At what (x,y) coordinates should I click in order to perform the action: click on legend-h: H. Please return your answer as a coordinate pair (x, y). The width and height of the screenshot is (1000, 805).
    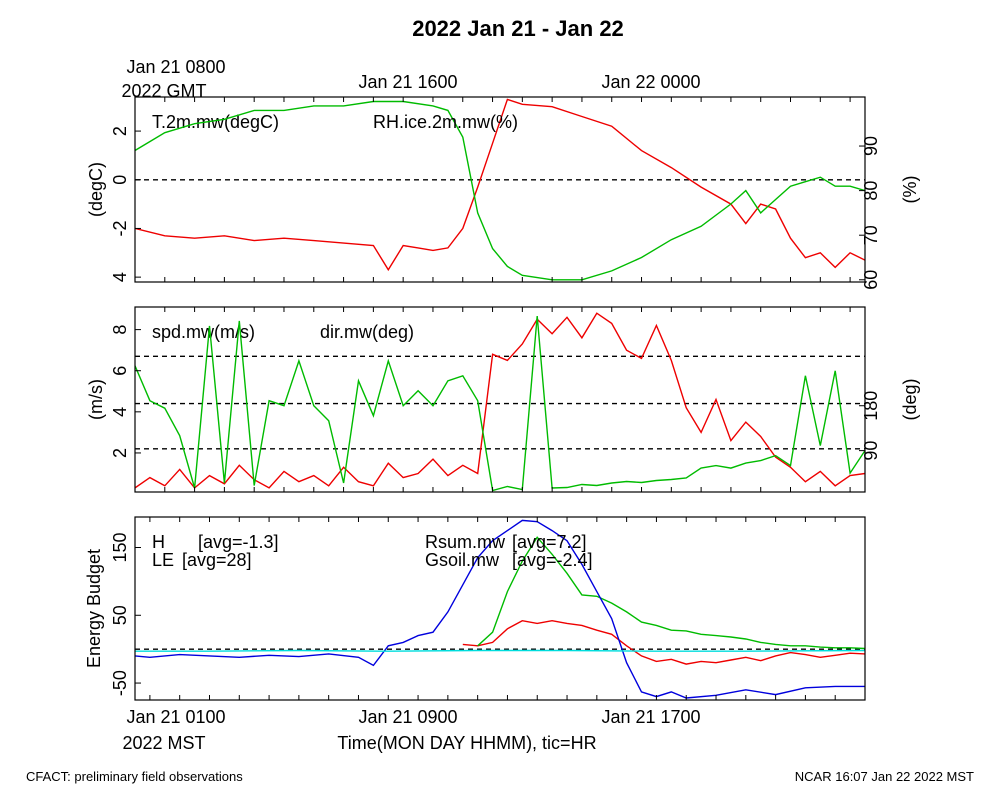
    Looking at the image, I should click on (158, 542).